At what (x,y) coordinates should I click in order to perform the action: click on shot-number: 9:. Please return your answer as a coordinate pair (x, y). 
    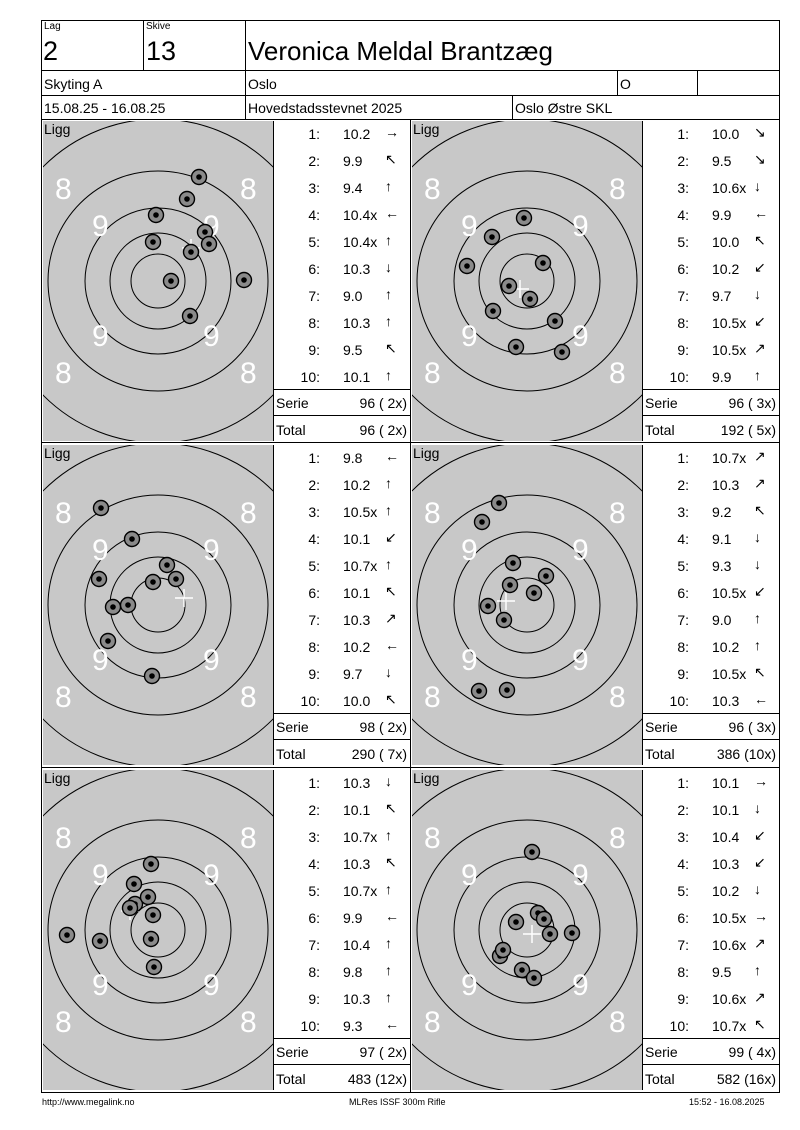
    Looking at the image, I should click on (314, 999).